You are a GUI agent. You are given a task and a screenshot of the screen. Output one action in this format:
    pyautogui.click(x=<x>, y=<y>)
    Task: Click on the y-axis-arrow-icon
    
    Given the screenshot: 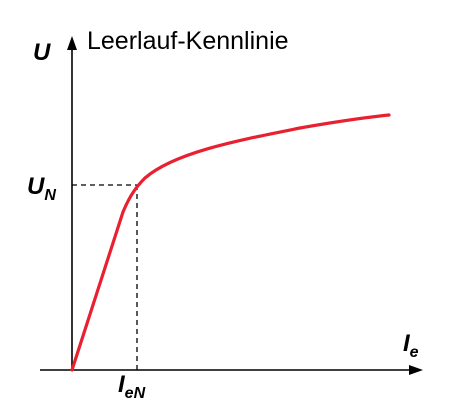 What is the action you would take?
    pyautogui.click(x=72, y=43)
    